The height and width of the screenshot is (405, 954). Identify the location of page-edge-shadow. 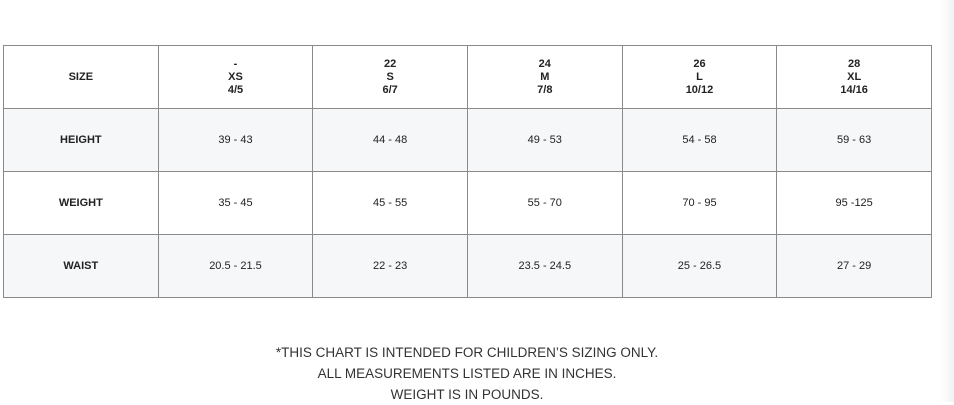
(947, 201).